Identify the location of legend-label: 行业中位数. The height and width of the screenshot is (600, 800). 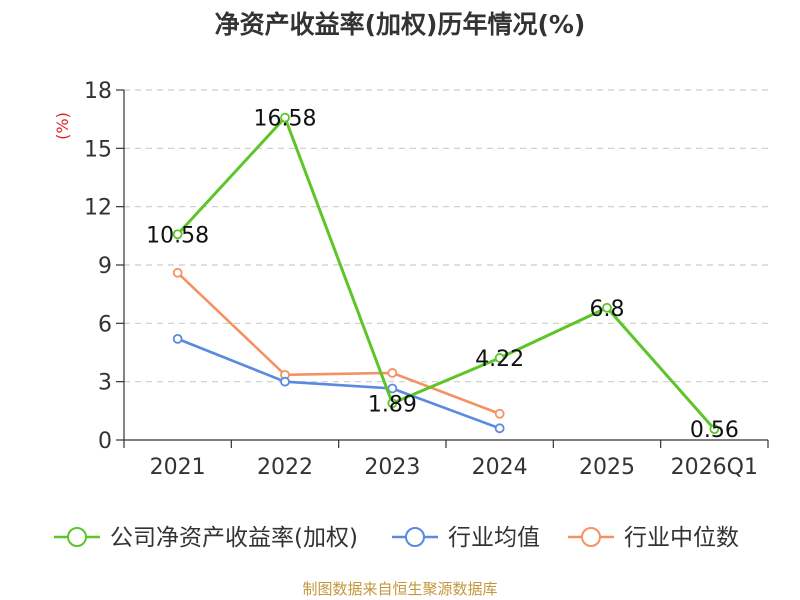
(681, 538).